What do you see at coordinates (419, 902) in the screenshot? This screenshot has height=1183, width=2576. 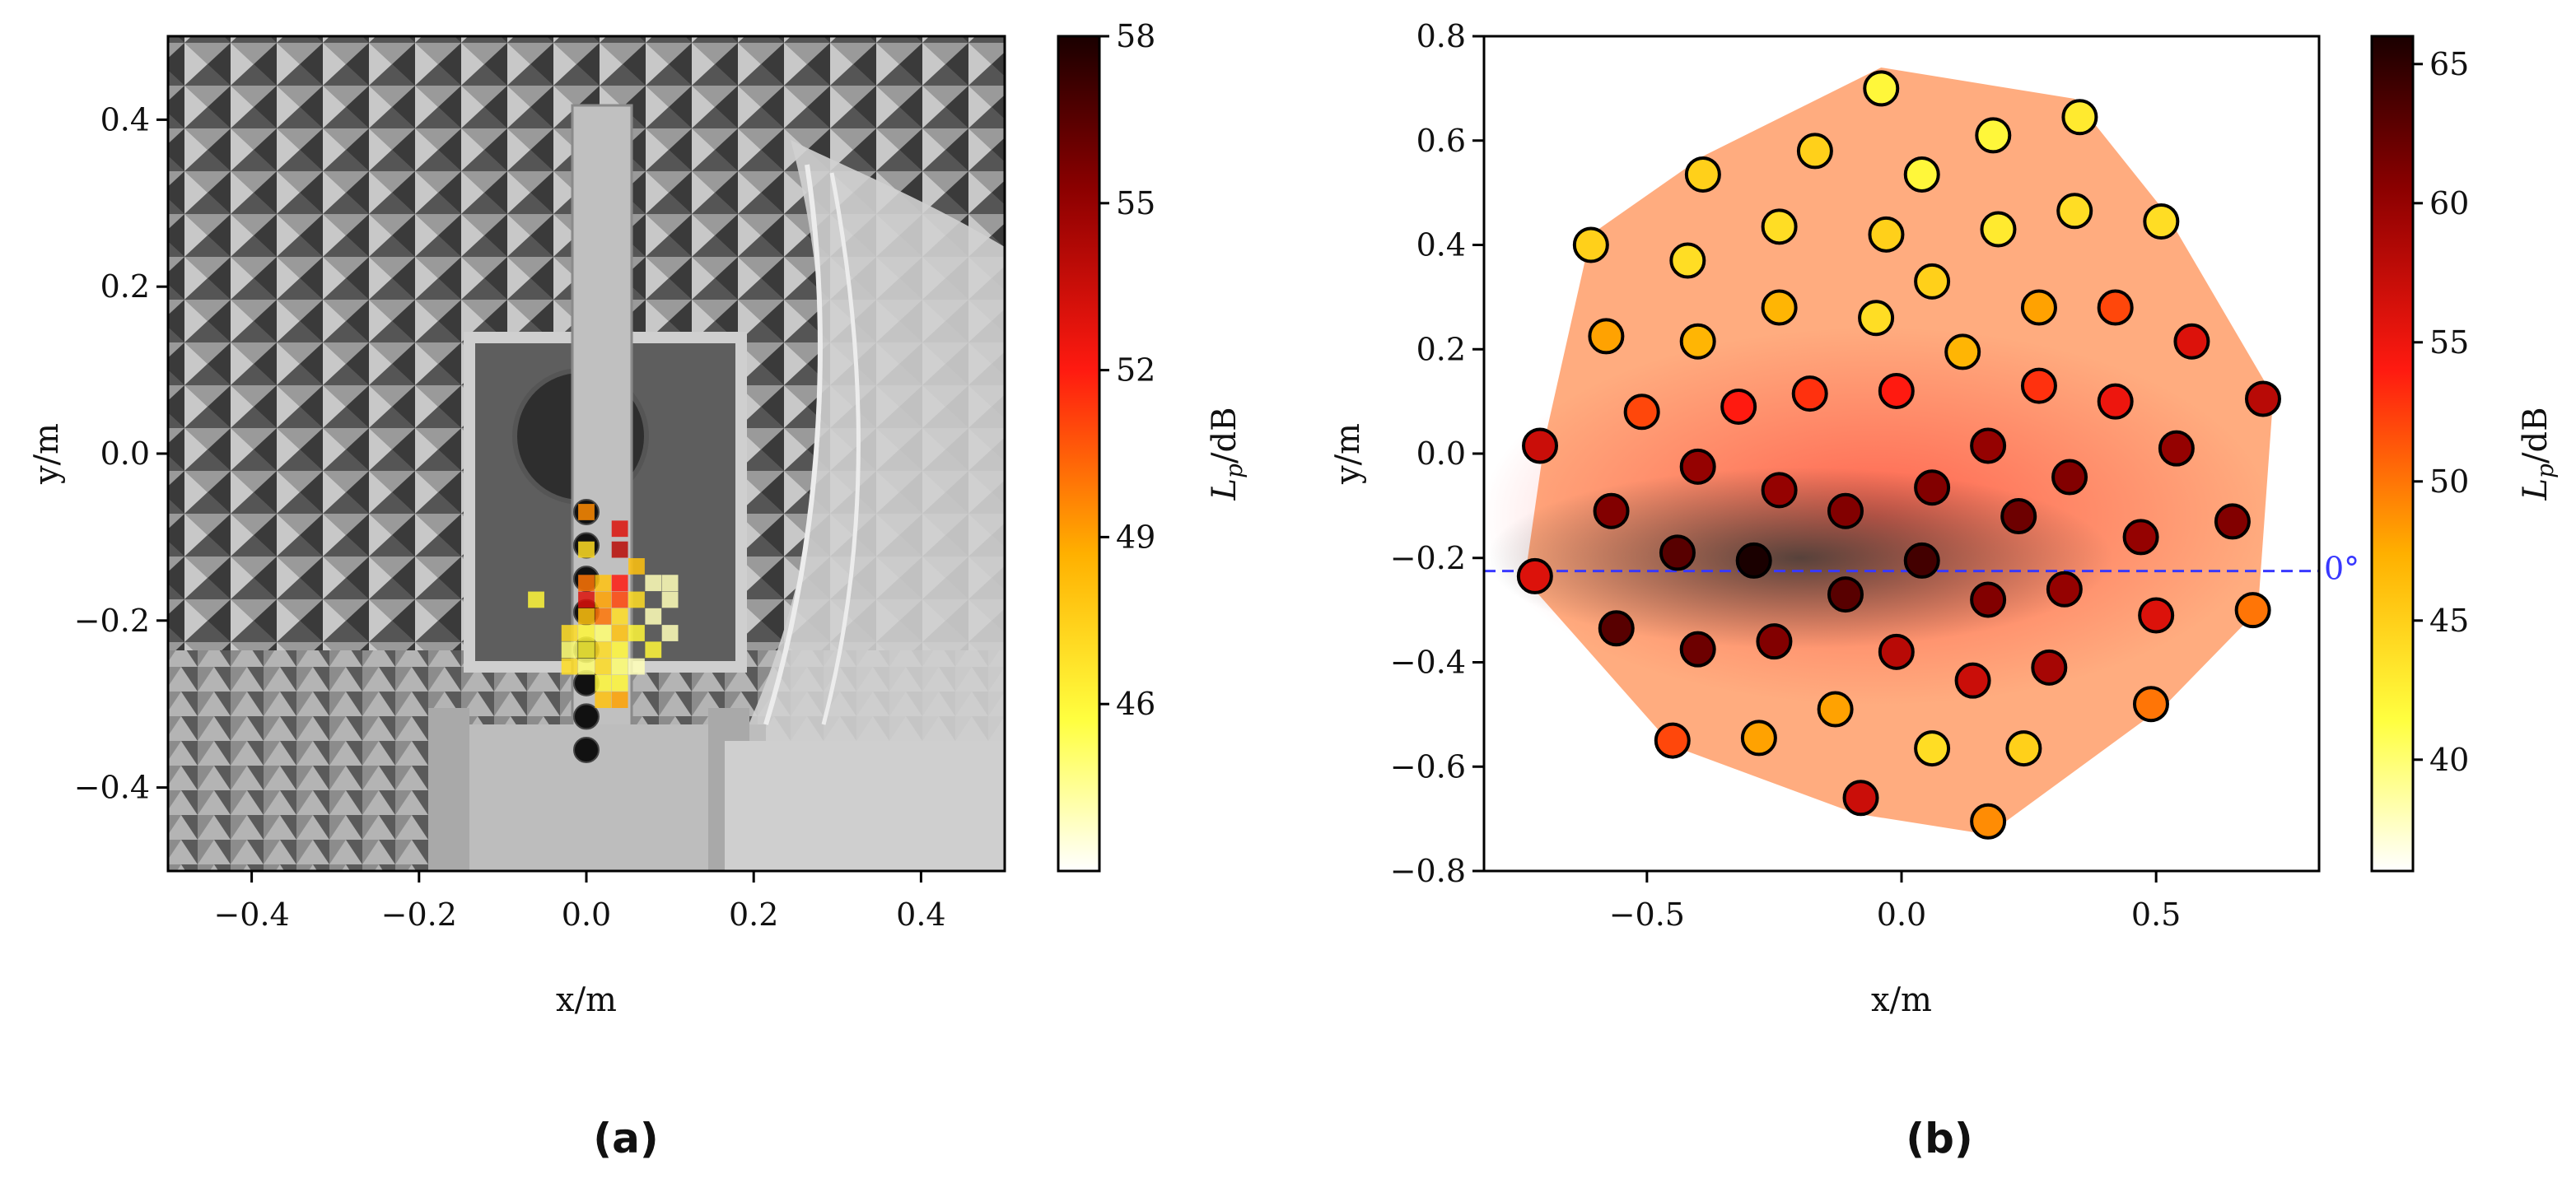 I see `x-tick-a: −0.2` at bounding box center [419, 902].